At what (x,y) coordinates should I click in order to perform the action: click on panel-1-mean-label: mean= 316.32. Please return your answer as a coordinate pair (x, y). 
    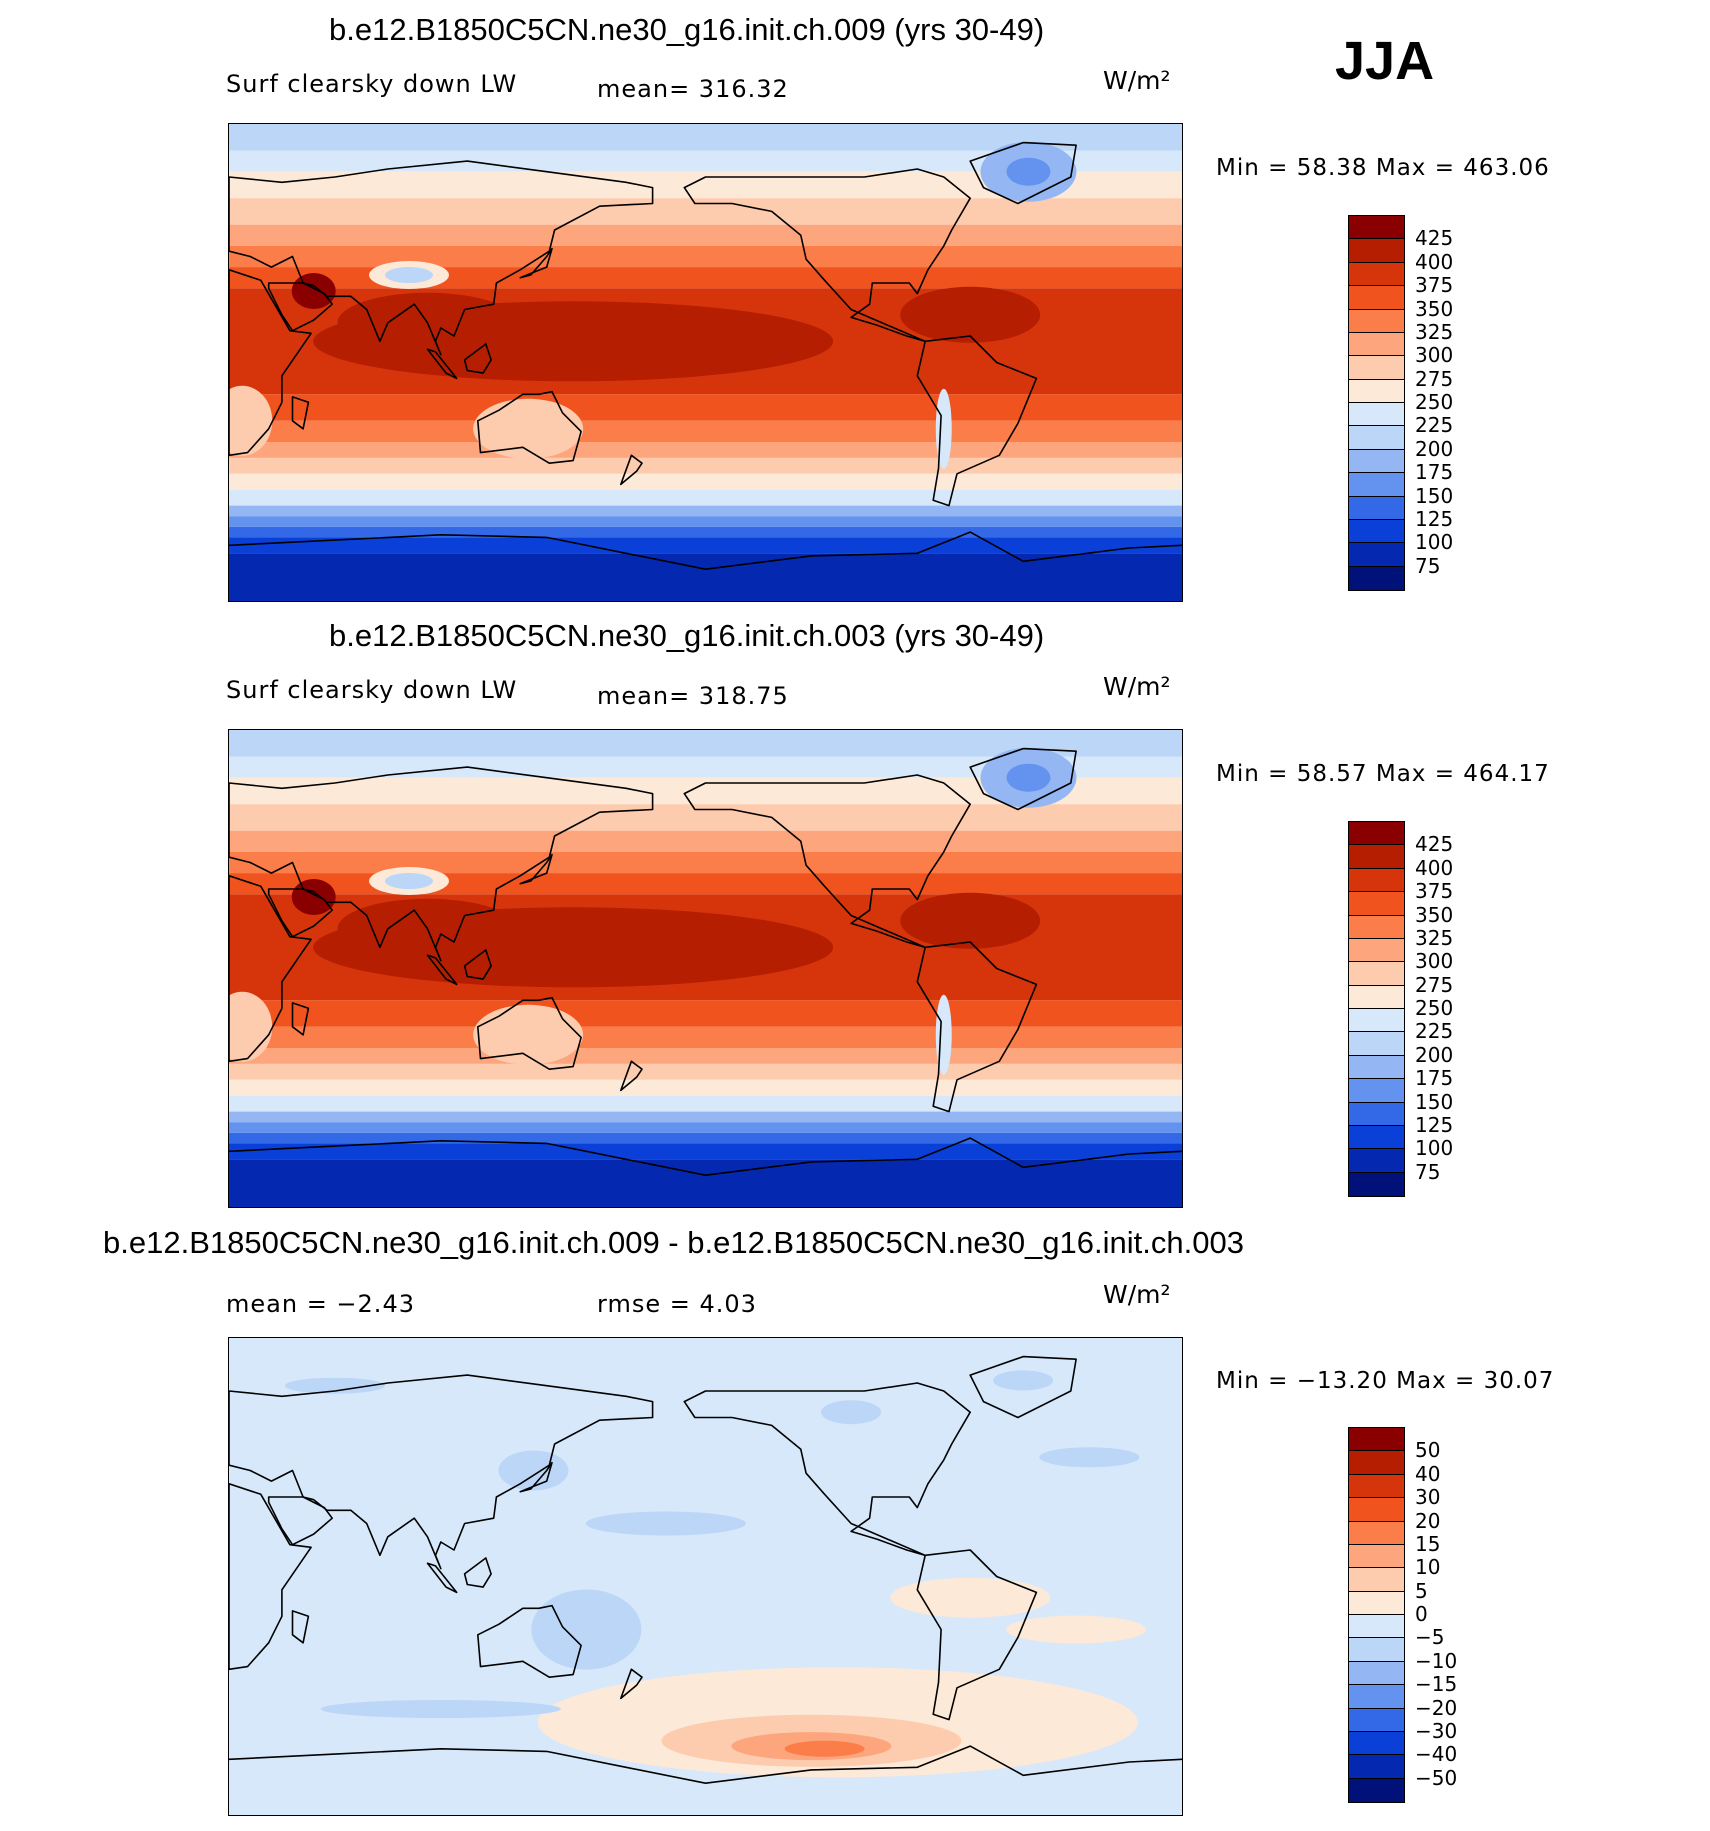
    Looking at the image, I should click on (693, 89).